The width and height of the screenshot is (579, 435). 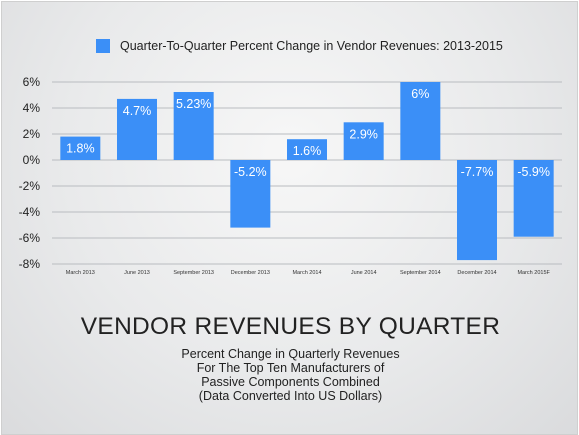 What do you see at coordinates (364, 273) in the screenshot?
I see `x-tick-label: June 2014` at bounding box center [364, 273].